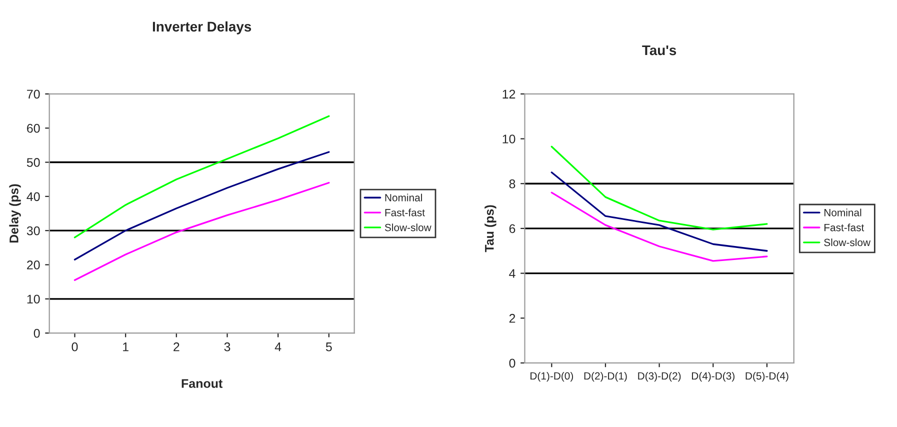 The height and width of the screenshot is (427, 897). Describe the element at coordinates (33, 128) in the screenshot. I see `y-tick-label: 60` at that location.